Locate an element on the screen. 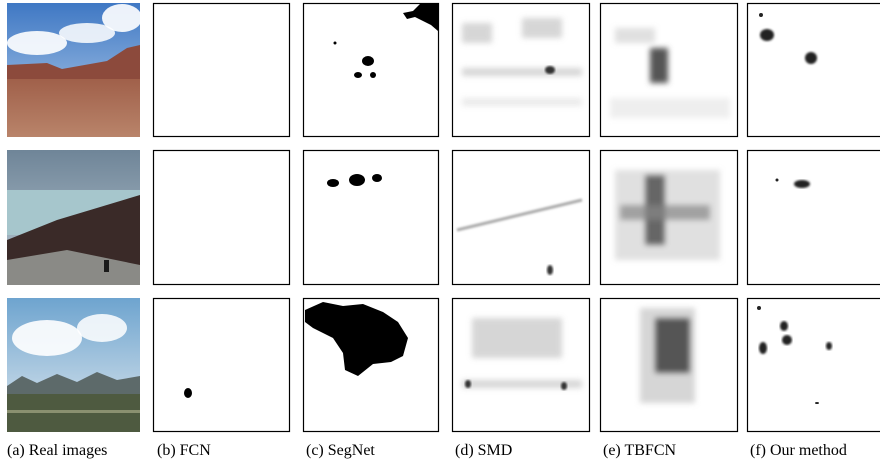 This screenshot has height=461, width=880. caption: (e) TBFCN is located at coordinates (639, 450).